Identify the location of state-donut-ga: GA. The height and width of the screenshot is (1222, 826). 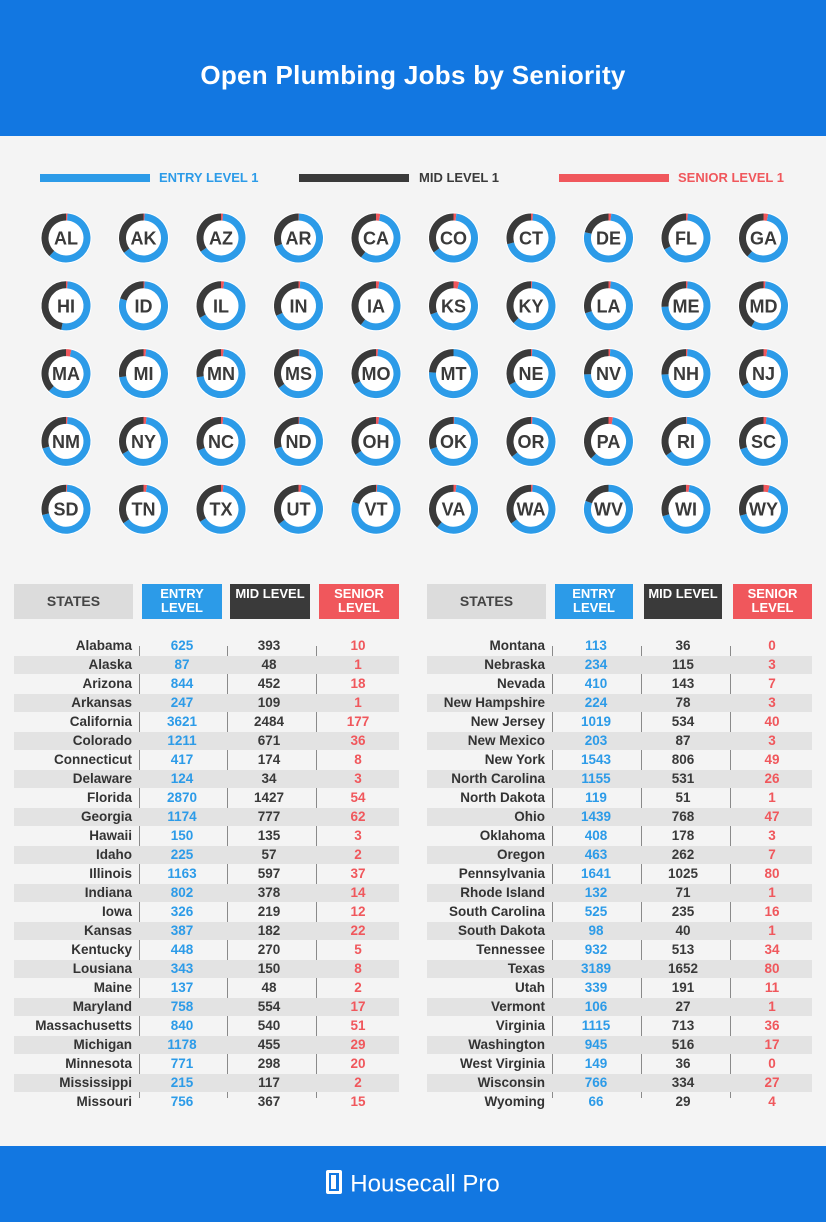
(763, 238).